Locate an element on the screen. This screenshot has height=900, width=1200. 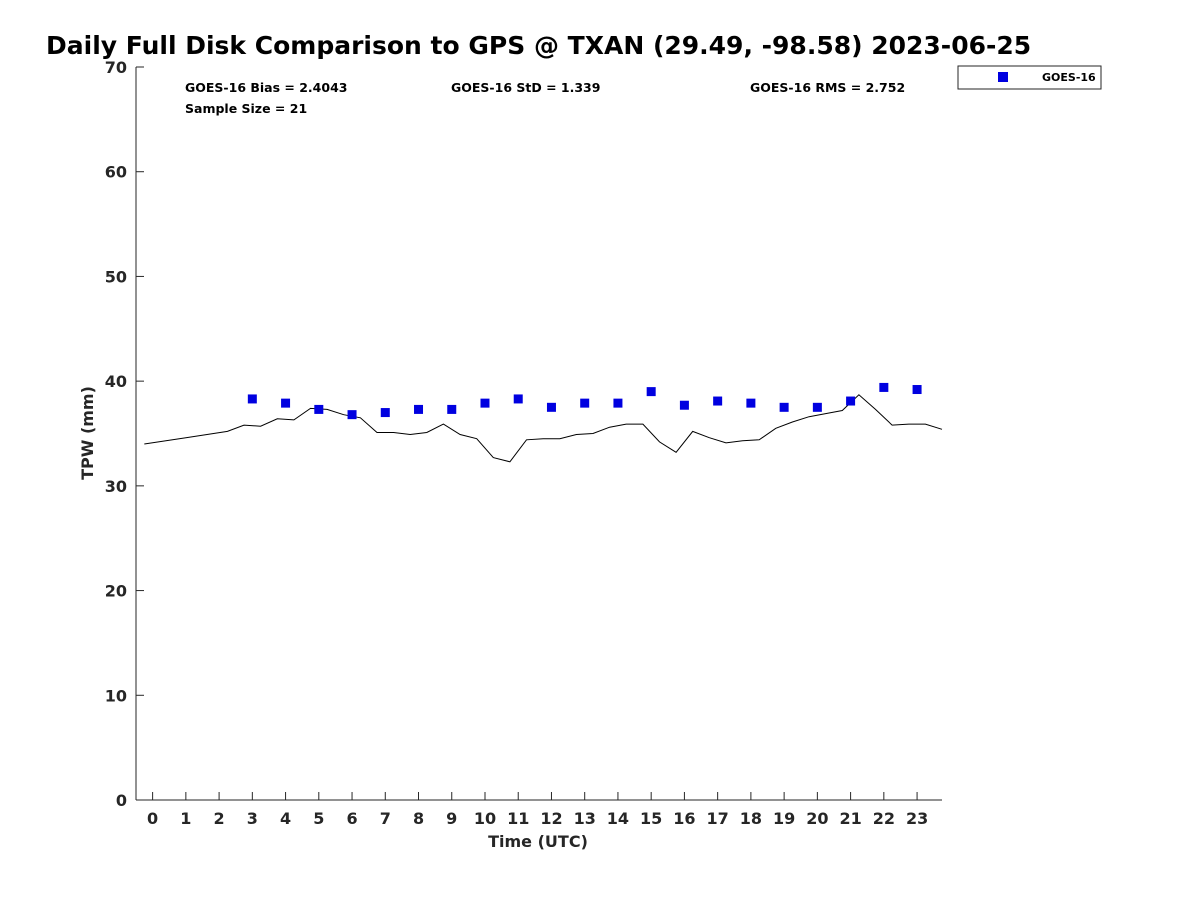
y-tick-label: 30 is located at coordinates (116, 486).